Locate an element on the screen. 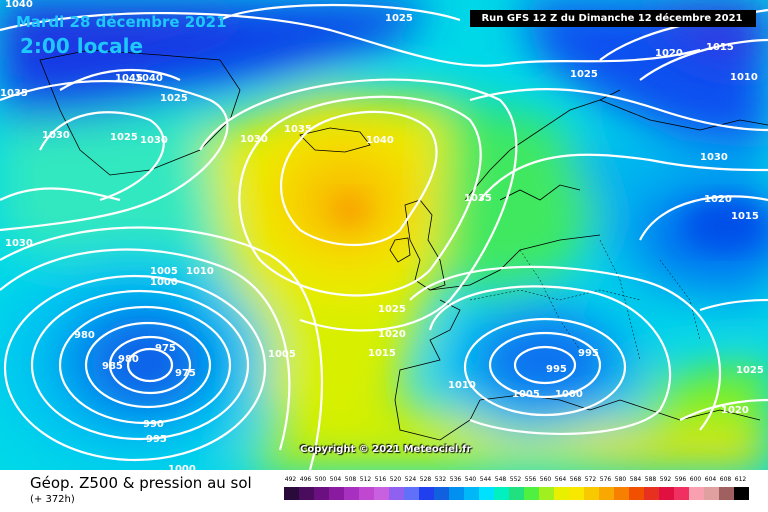 The image size is (768, 512). legend-tick-label: 500 is located at coordinates (320, 479).